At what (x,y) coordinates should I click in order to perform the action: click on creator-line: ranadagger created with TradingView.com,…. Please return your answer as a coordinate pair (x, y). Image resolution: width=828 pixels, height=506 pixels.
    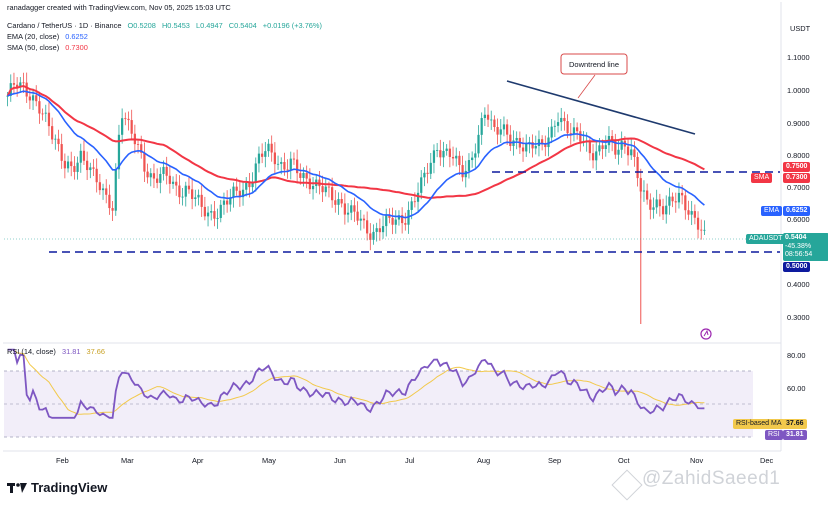
    Looking at the image, I should click on (119, 7).